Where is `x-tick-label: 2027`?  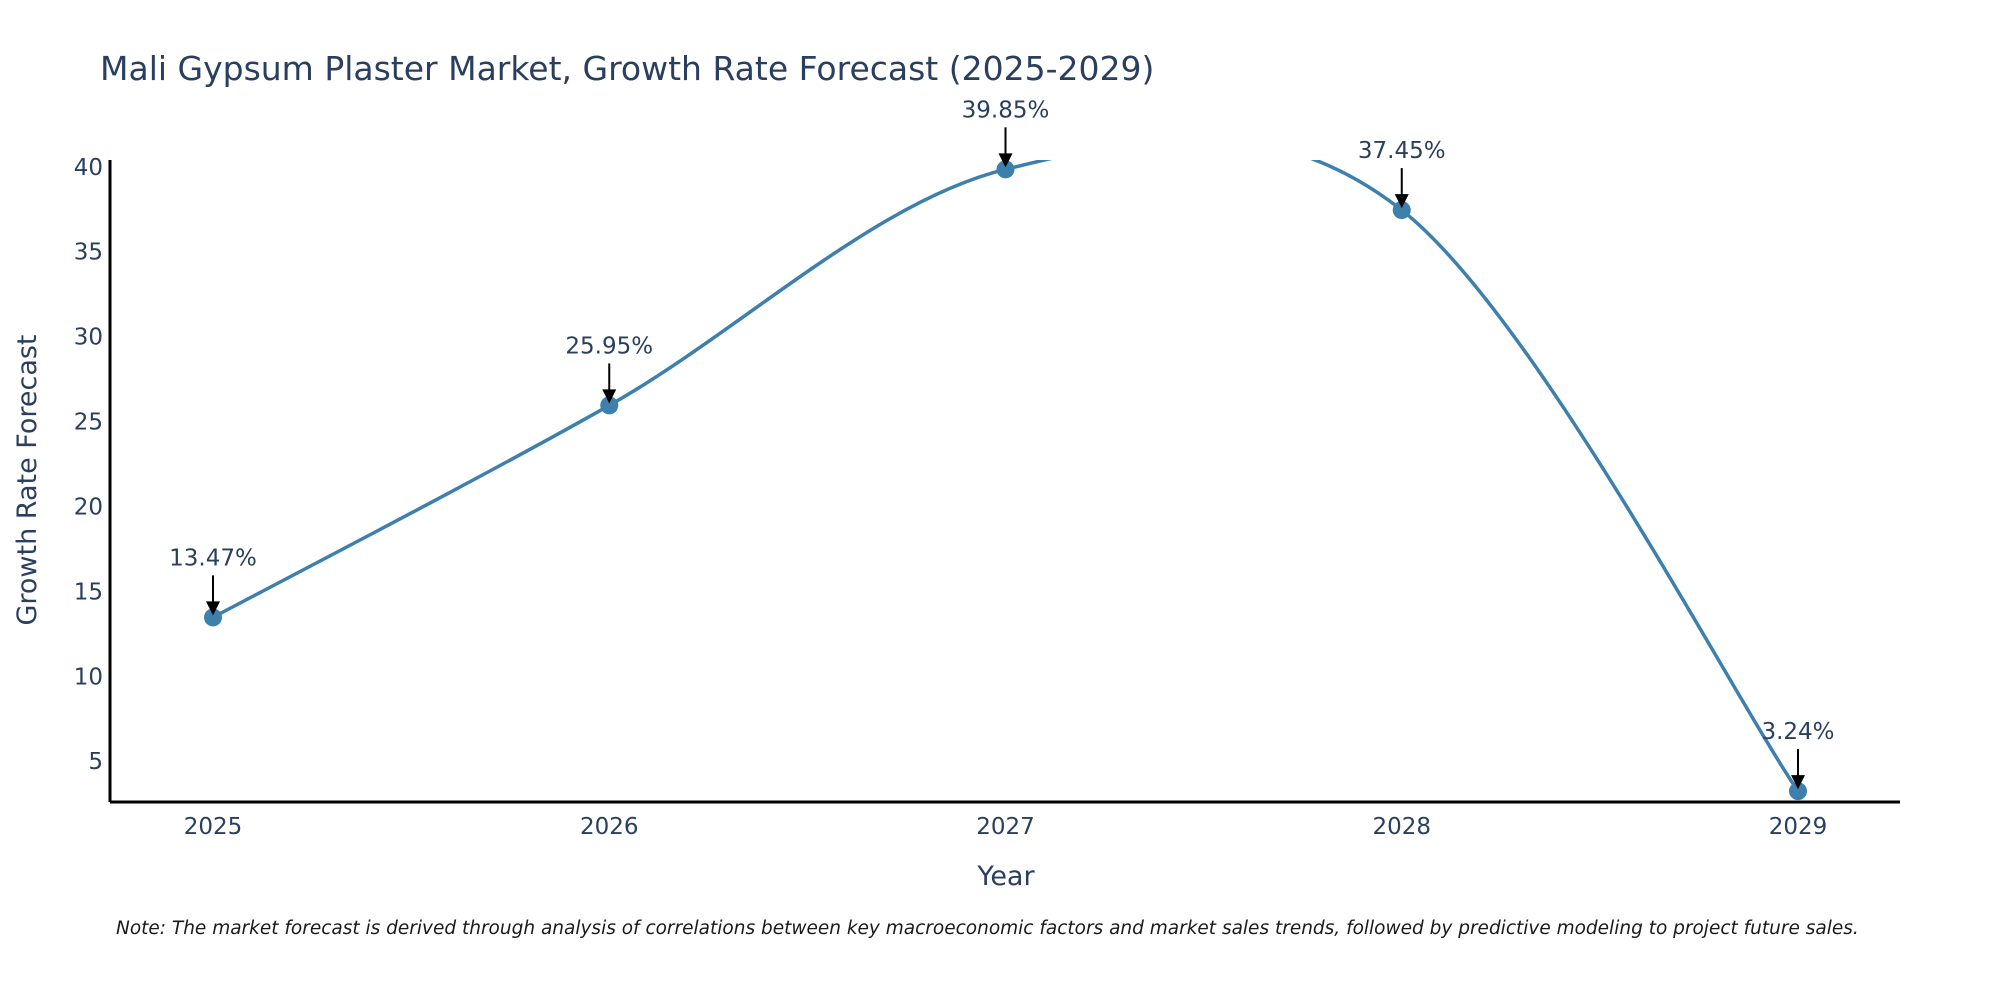 x-tick-label: 2027 is located at coordinates (1005, 827).